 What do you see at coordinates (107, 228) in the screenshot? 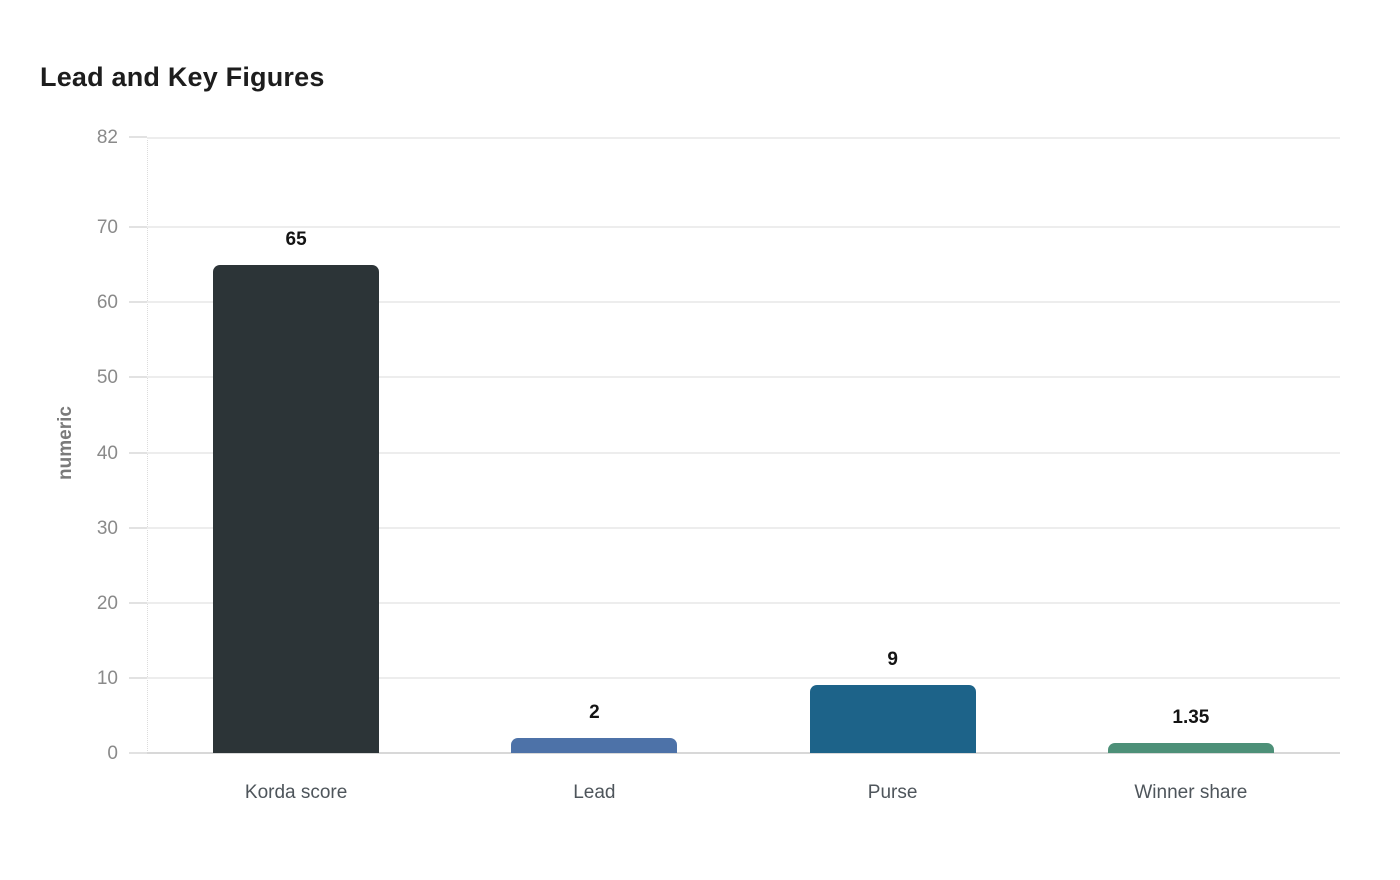
I see `y-tick-label: 70` at bounding box center [107, 228].